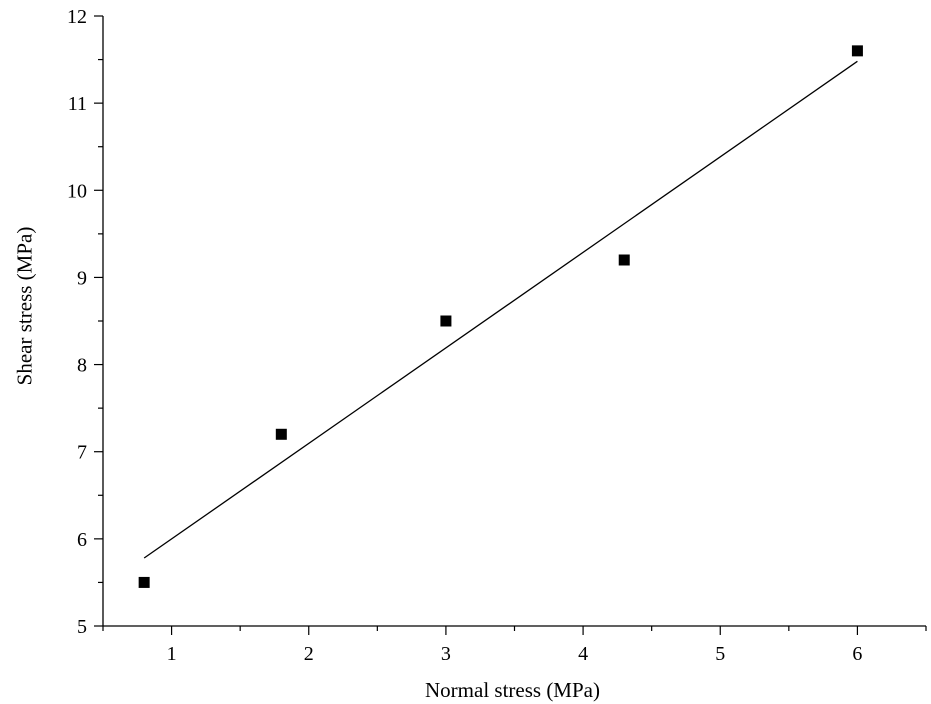  I want to click on x-tick-label: 4, so click(583, 654).